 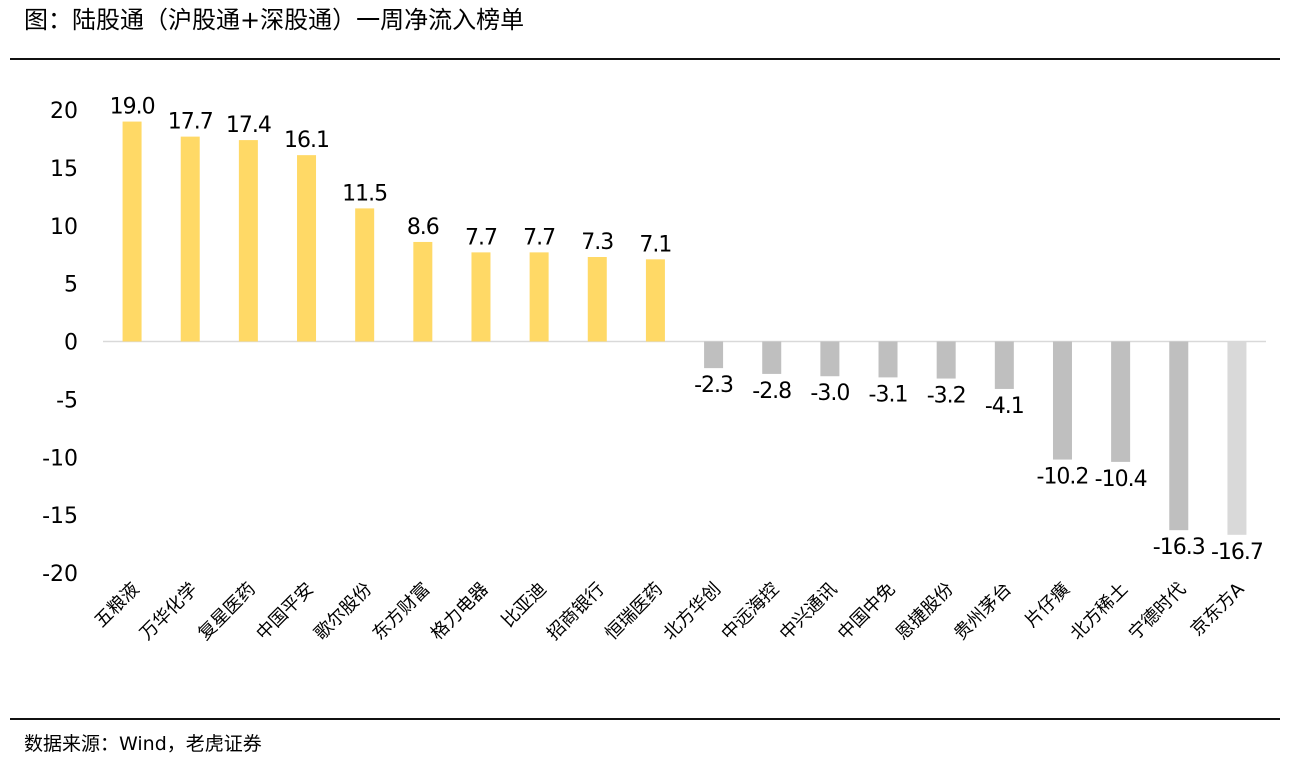 I want to click on data-label: -2.8, so click(x=771, y=391).